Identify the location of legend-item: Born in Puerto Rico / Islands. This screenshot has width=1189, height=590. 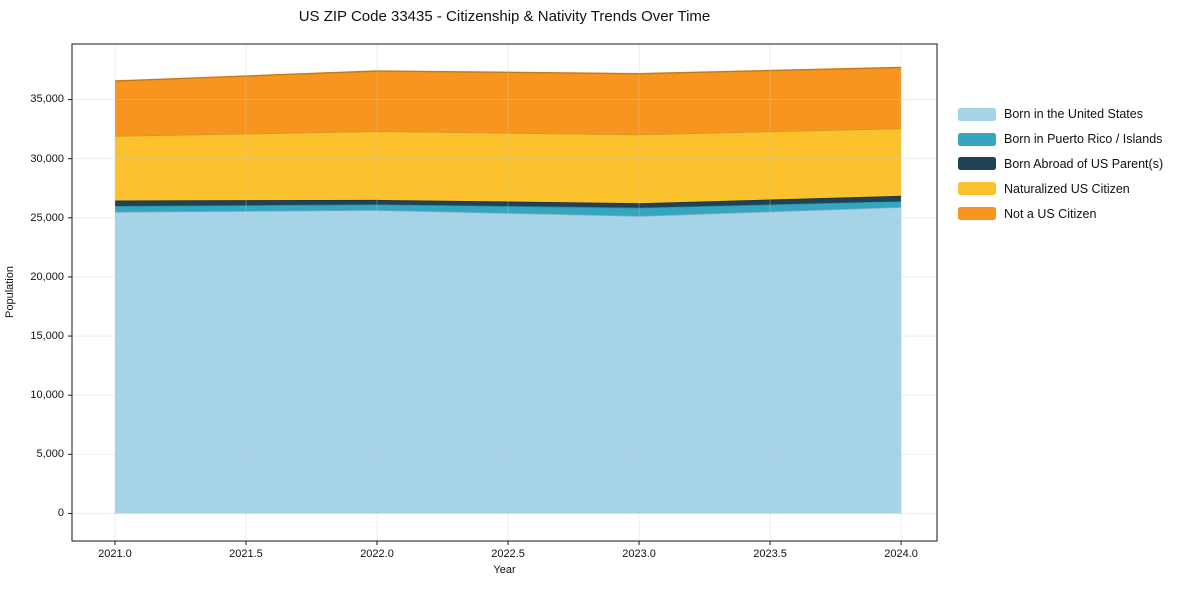
(1060, 139).